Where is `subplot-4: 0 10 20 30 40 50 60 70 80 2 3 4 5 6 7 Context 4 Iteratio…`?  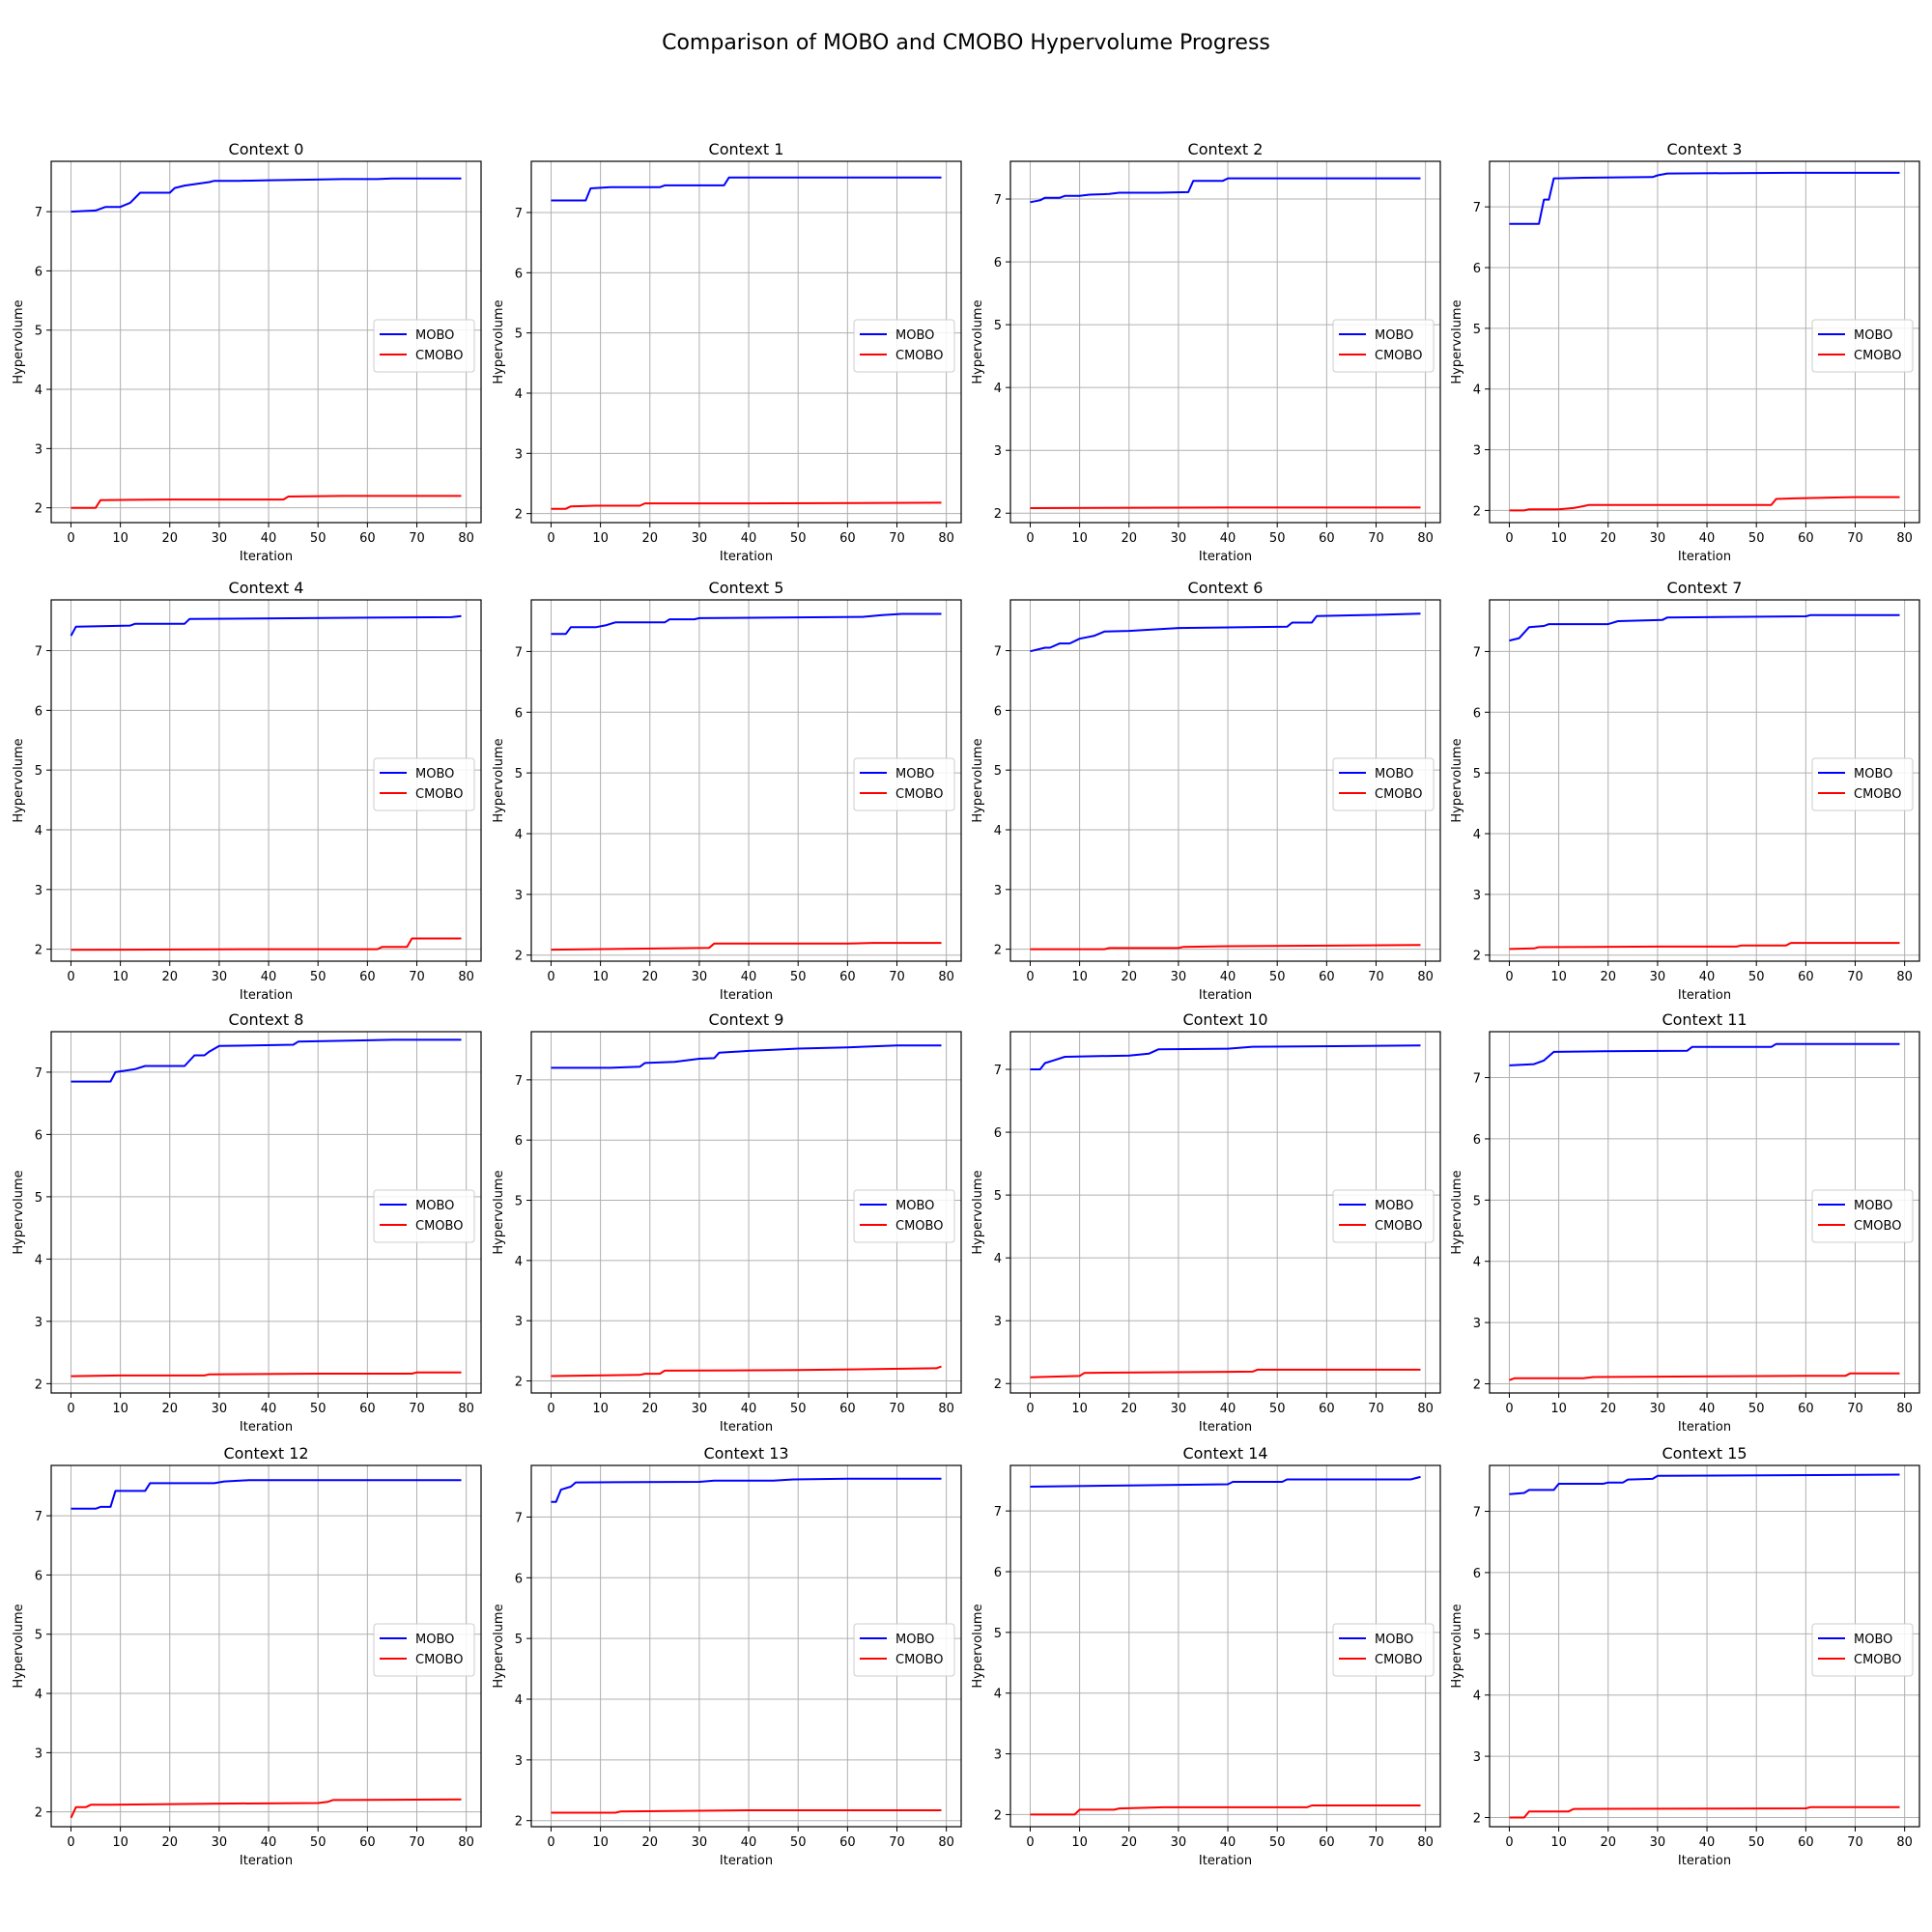 subplot-4: 0 10 20 30 40 50 60 70 80 2 3 4 5 6 7 Context 4 Iteratio… is located at coordinates (247, 791).